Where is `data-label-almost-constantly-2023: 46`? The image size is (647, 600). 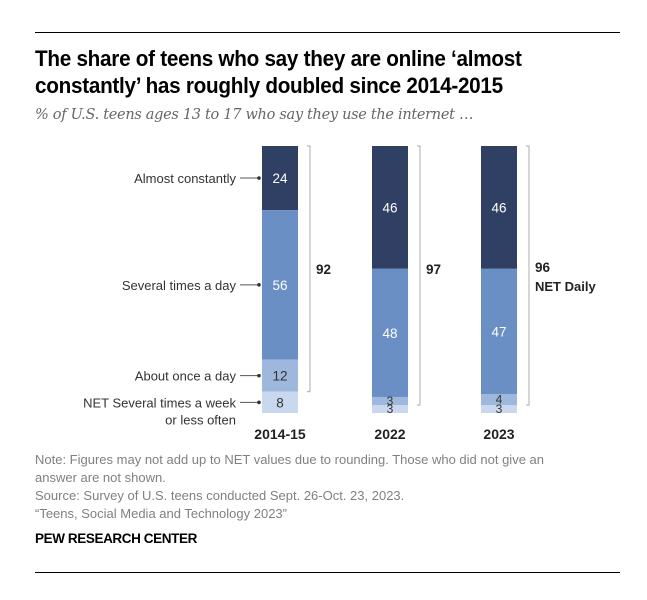
data-label-almost-constantly-2023: 46 is located at coordinates (498, 207).